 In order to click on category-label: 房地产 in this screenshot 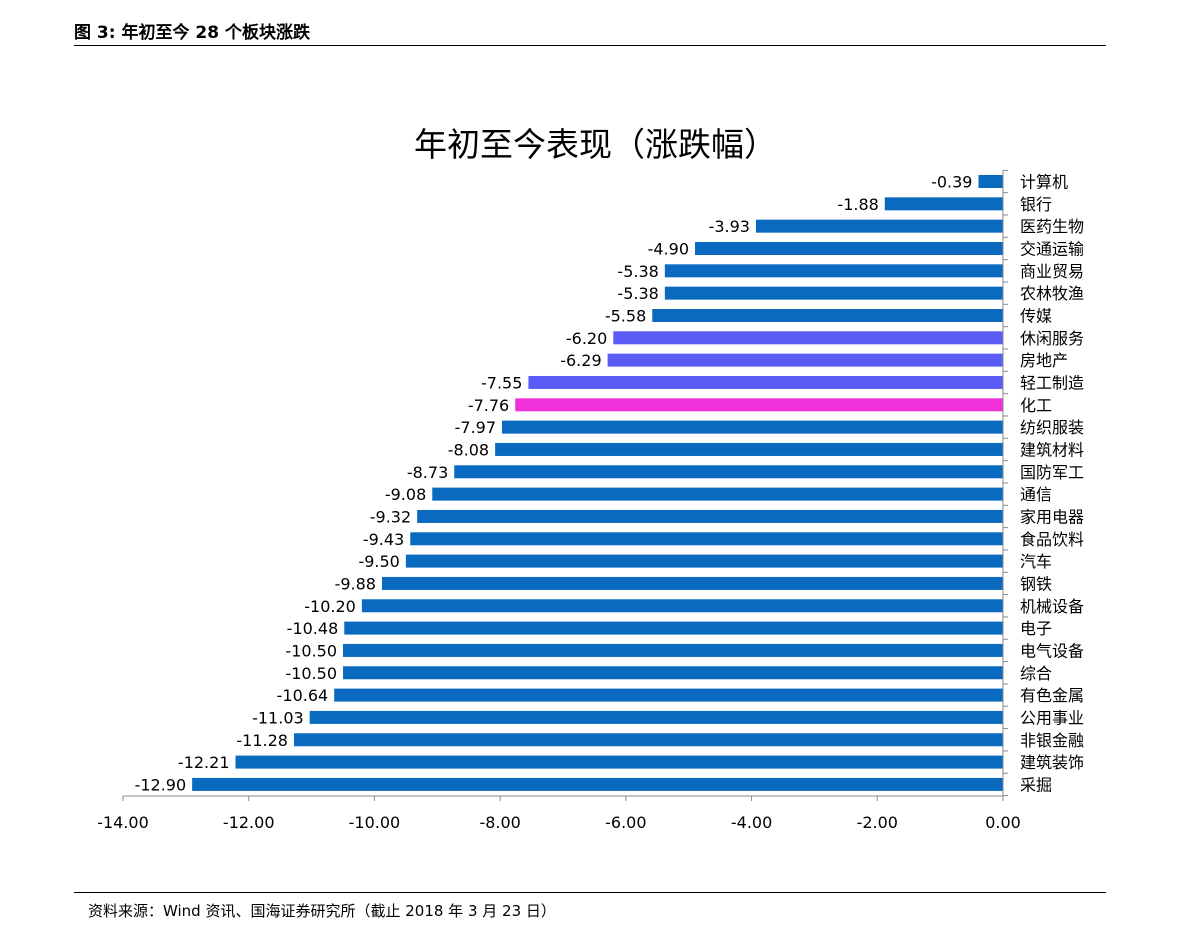, I will do `click(1044, 360)`.